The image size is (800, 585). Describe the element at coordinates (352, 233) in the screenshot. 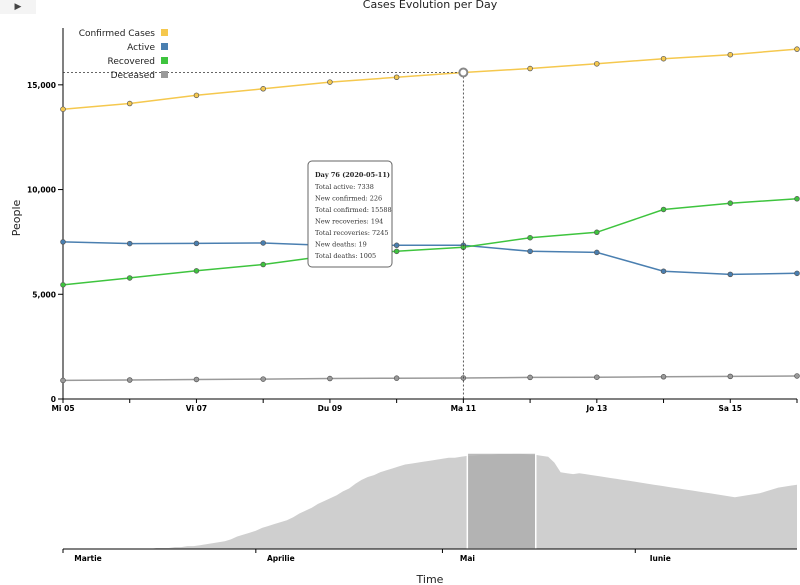

I see `tooltip-line: Total recoveries: 7245` at that location.